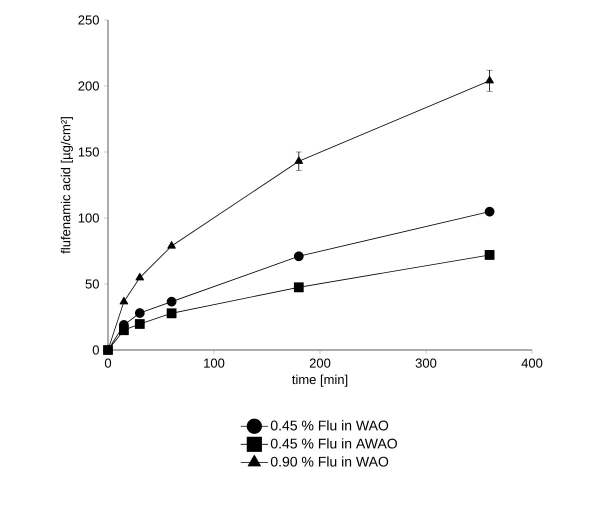  I want to click on x-tick-label: 200, so click(320, 363).